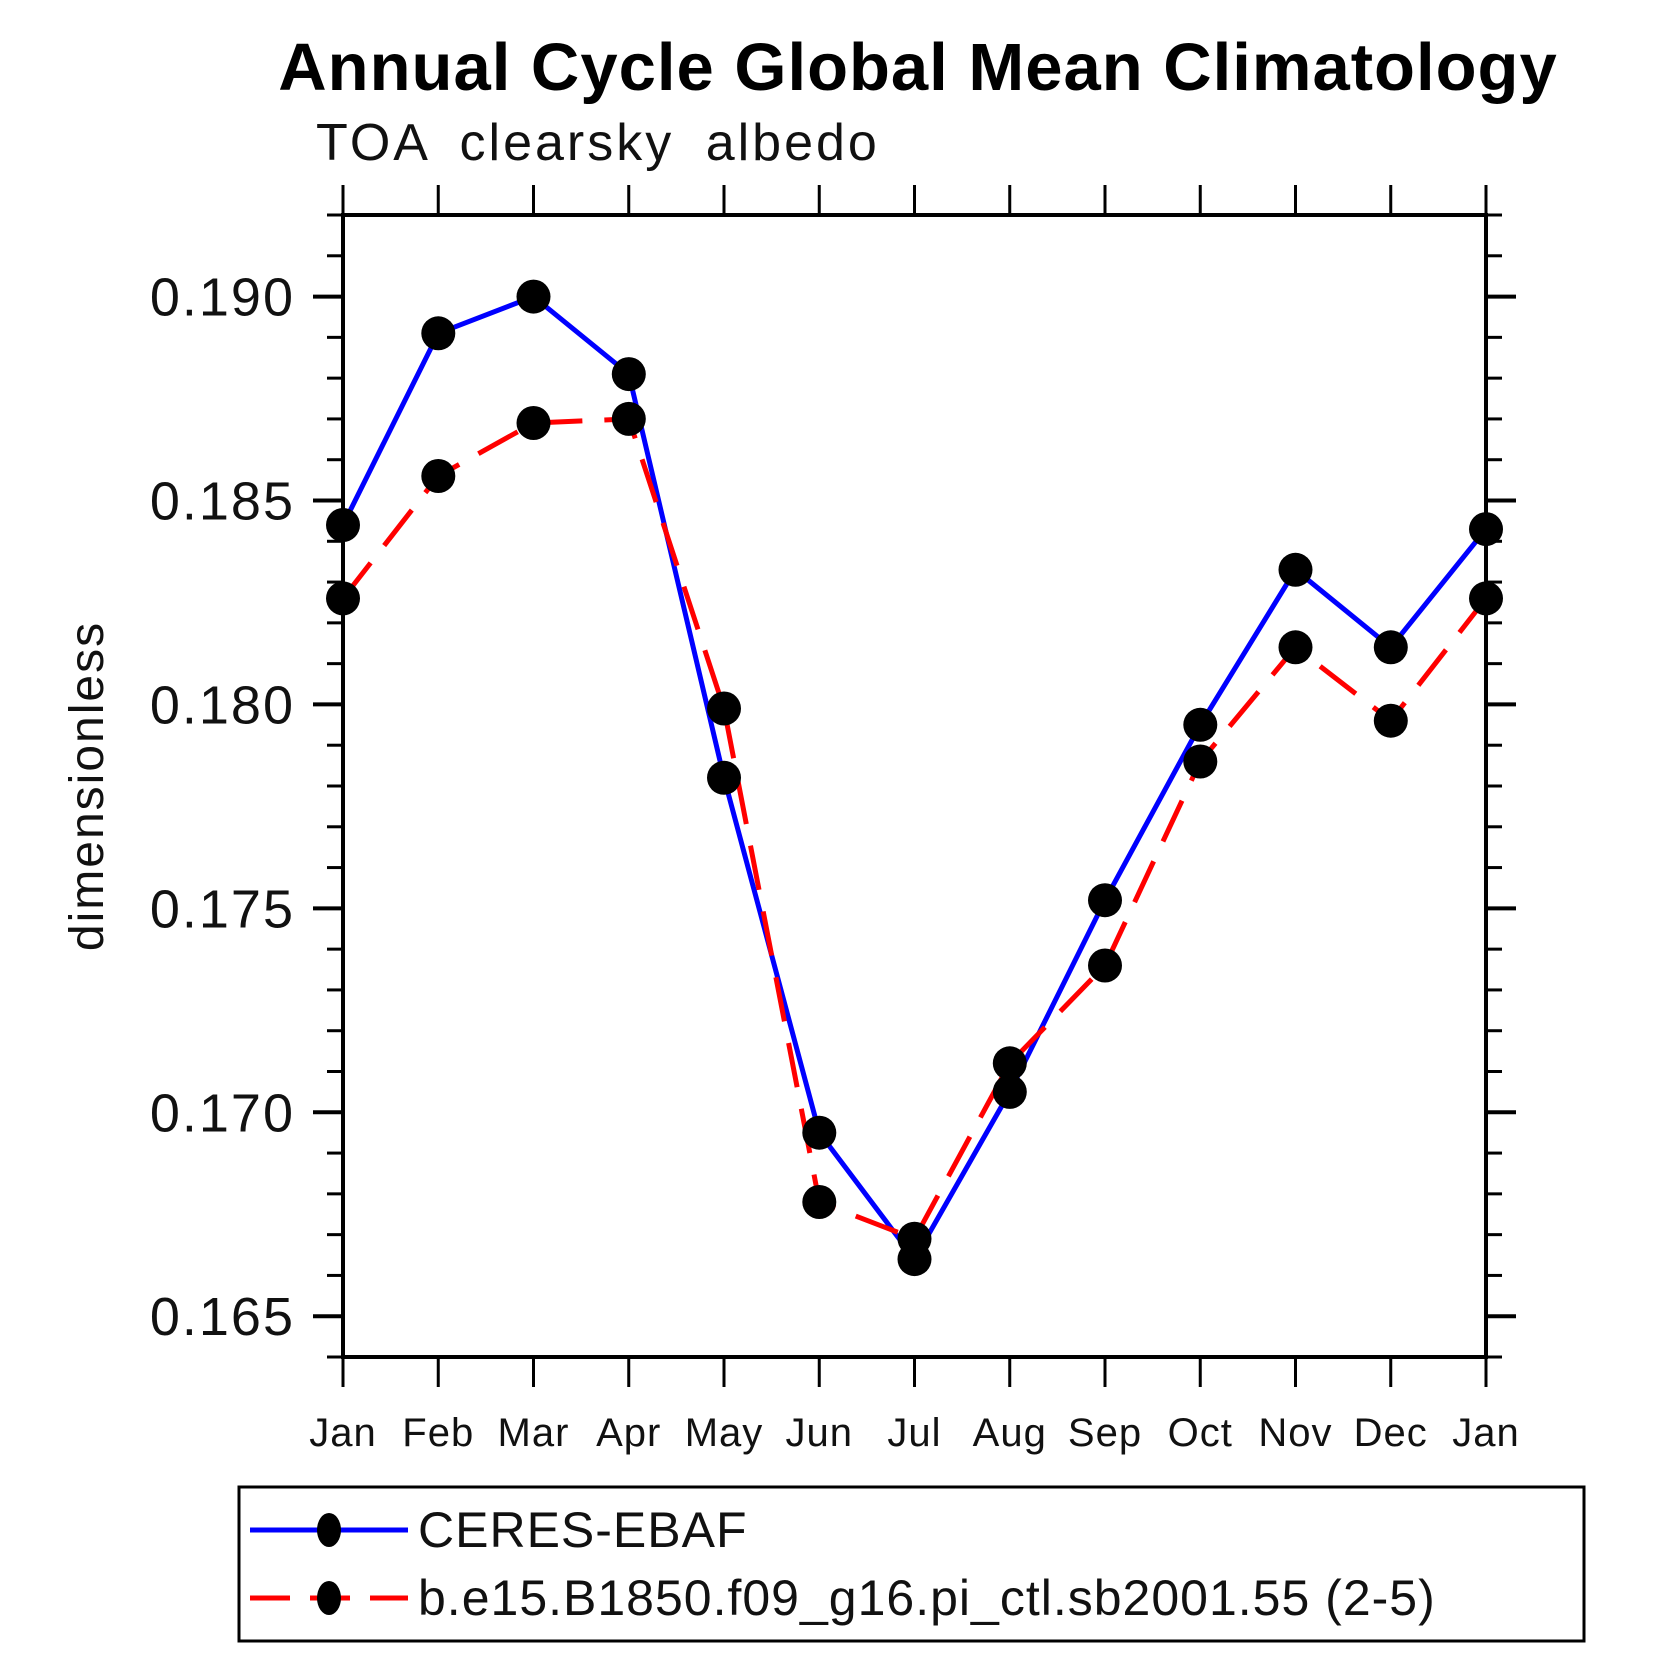 The width and height of the screenshot is (1680, 1680). What do you see at coordinates (628, 1433) in the screenshot?
I see `x-tick-label: Apr` at bounding box center [628, 1433].